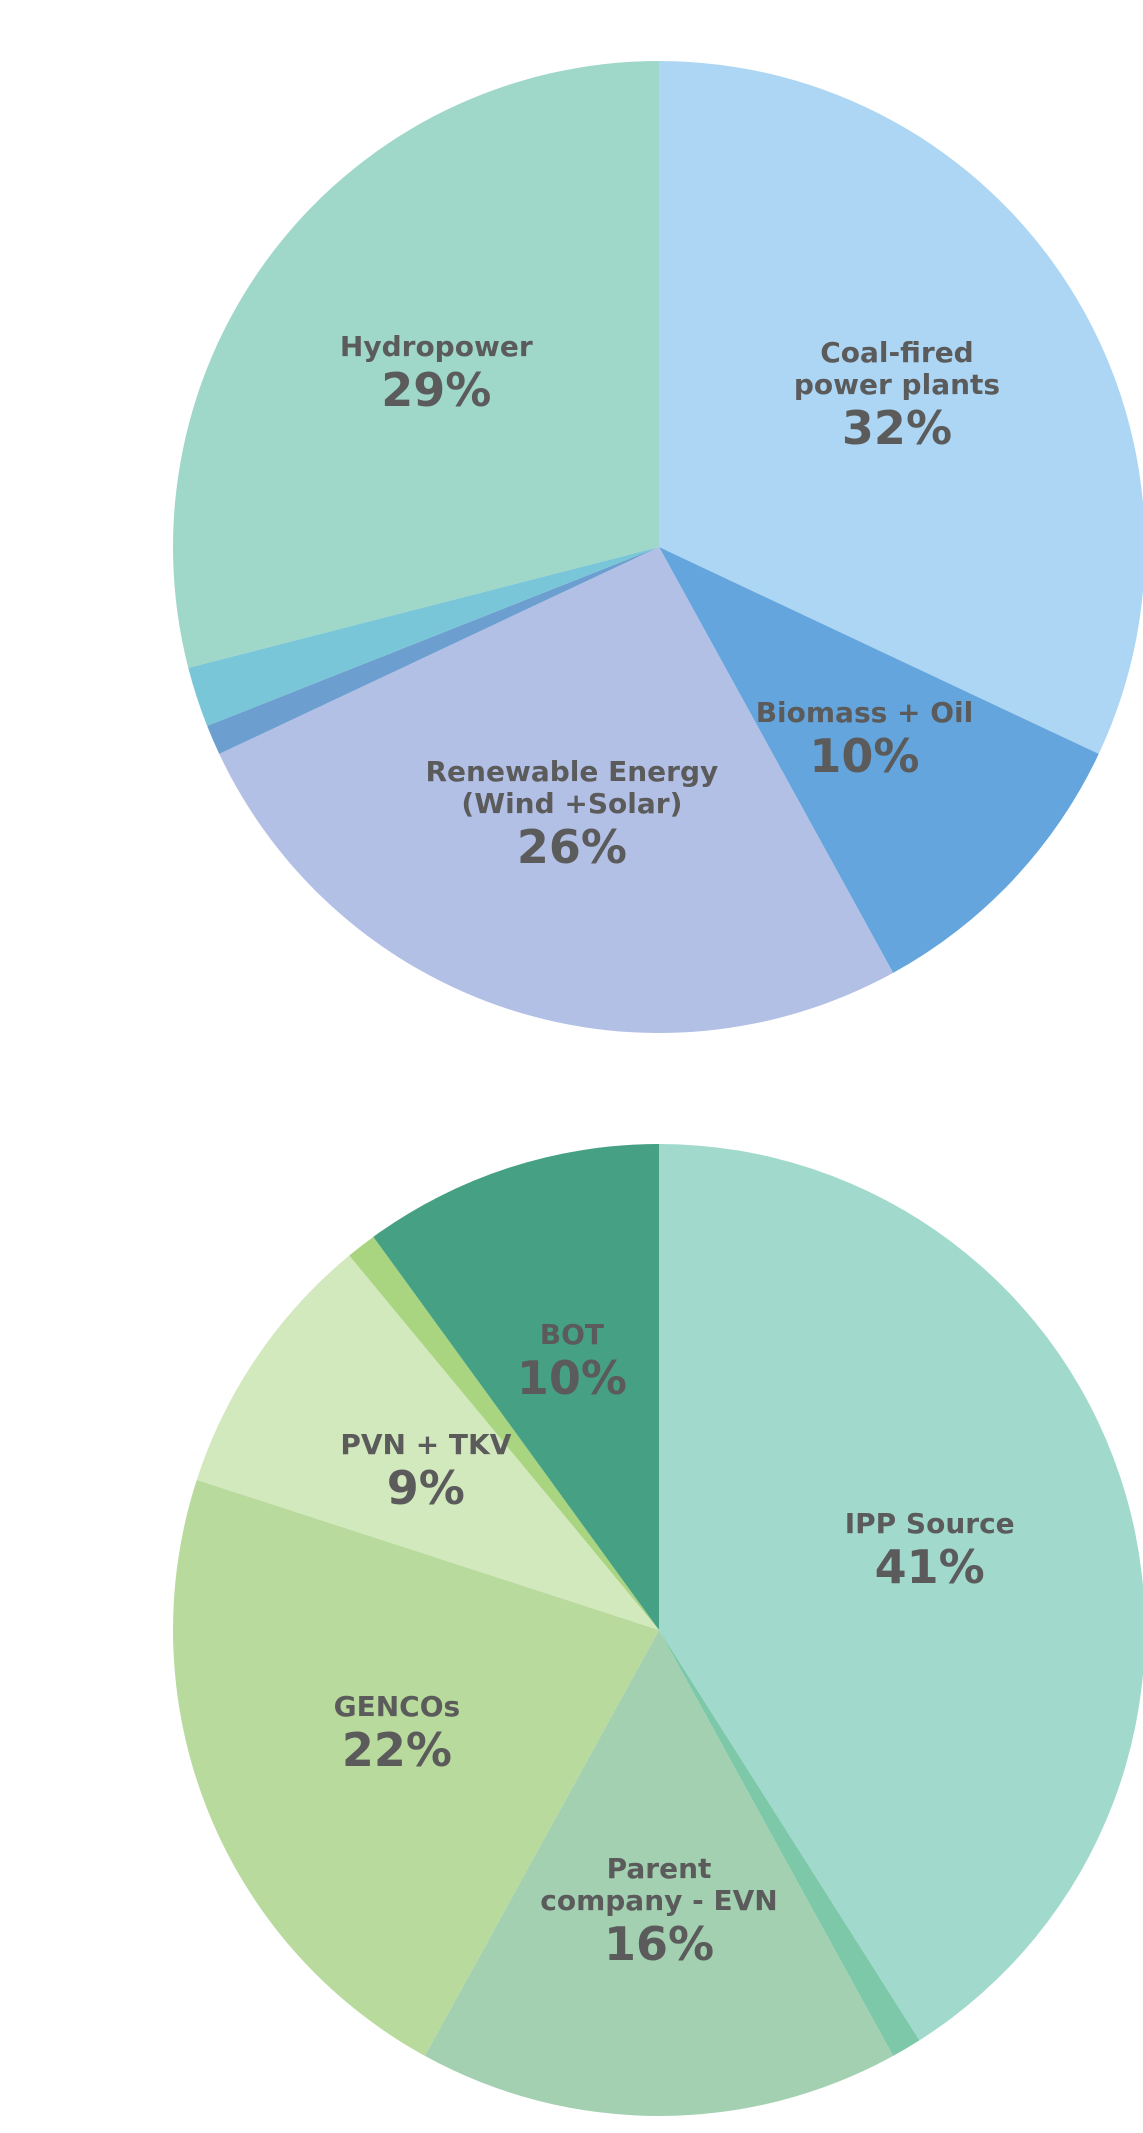 Image resolution: width=1143 pixels, height=2133 pixels. What do you see at coordinates (396, 1749) in the screenshot?
I see `value-label: 22%` at bounding box center [396, 1749].